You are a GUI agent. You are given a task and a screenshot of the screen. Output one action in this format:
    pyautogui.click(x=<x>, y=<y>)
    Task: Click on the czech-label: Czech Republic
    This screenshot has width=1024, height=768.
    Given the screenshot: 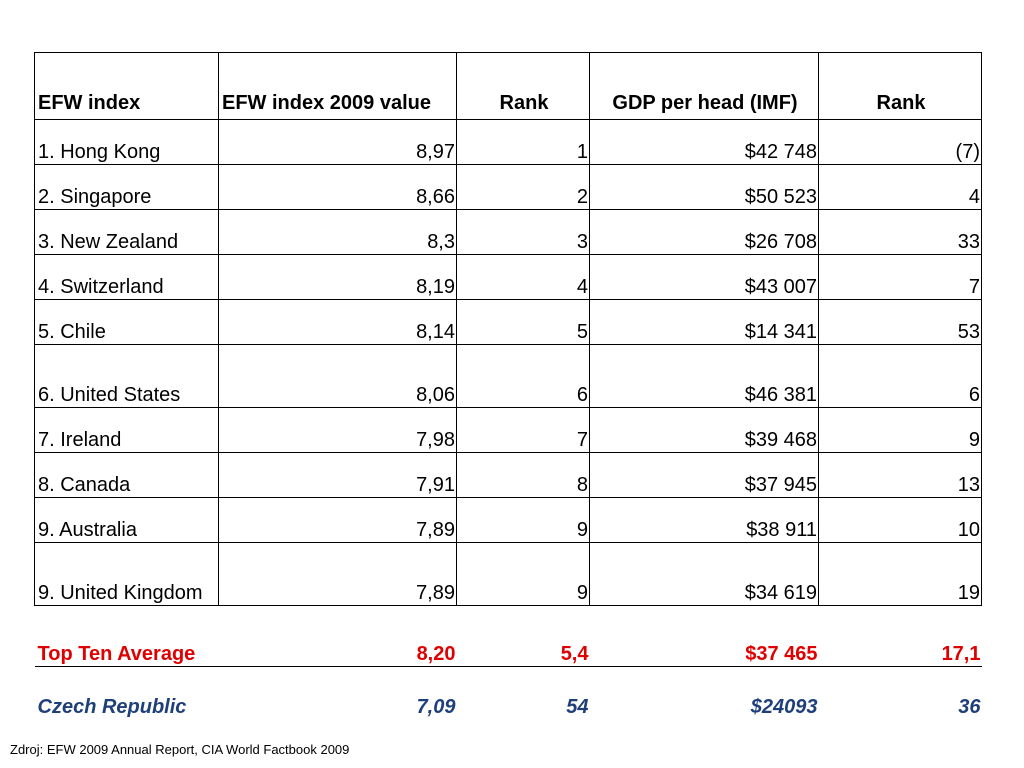 What is the action you would take?
    pyautogui.click(x=112, y=707)
    